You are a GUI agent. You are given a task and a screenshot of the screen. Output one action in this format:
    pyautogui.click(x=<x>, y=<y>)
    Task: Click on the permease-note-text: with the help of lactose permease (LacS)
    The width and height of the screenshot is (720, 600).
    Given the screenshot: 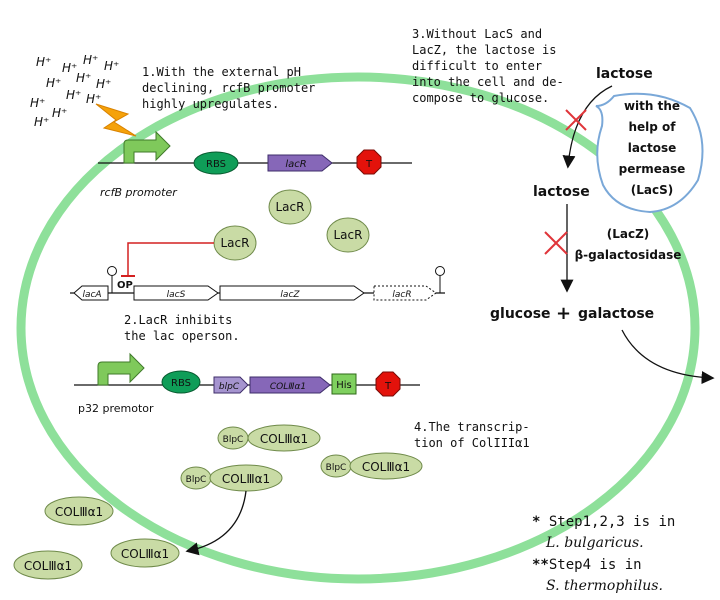 What is the action you would take?
    pyautogui.click(x=652, y=148)
    